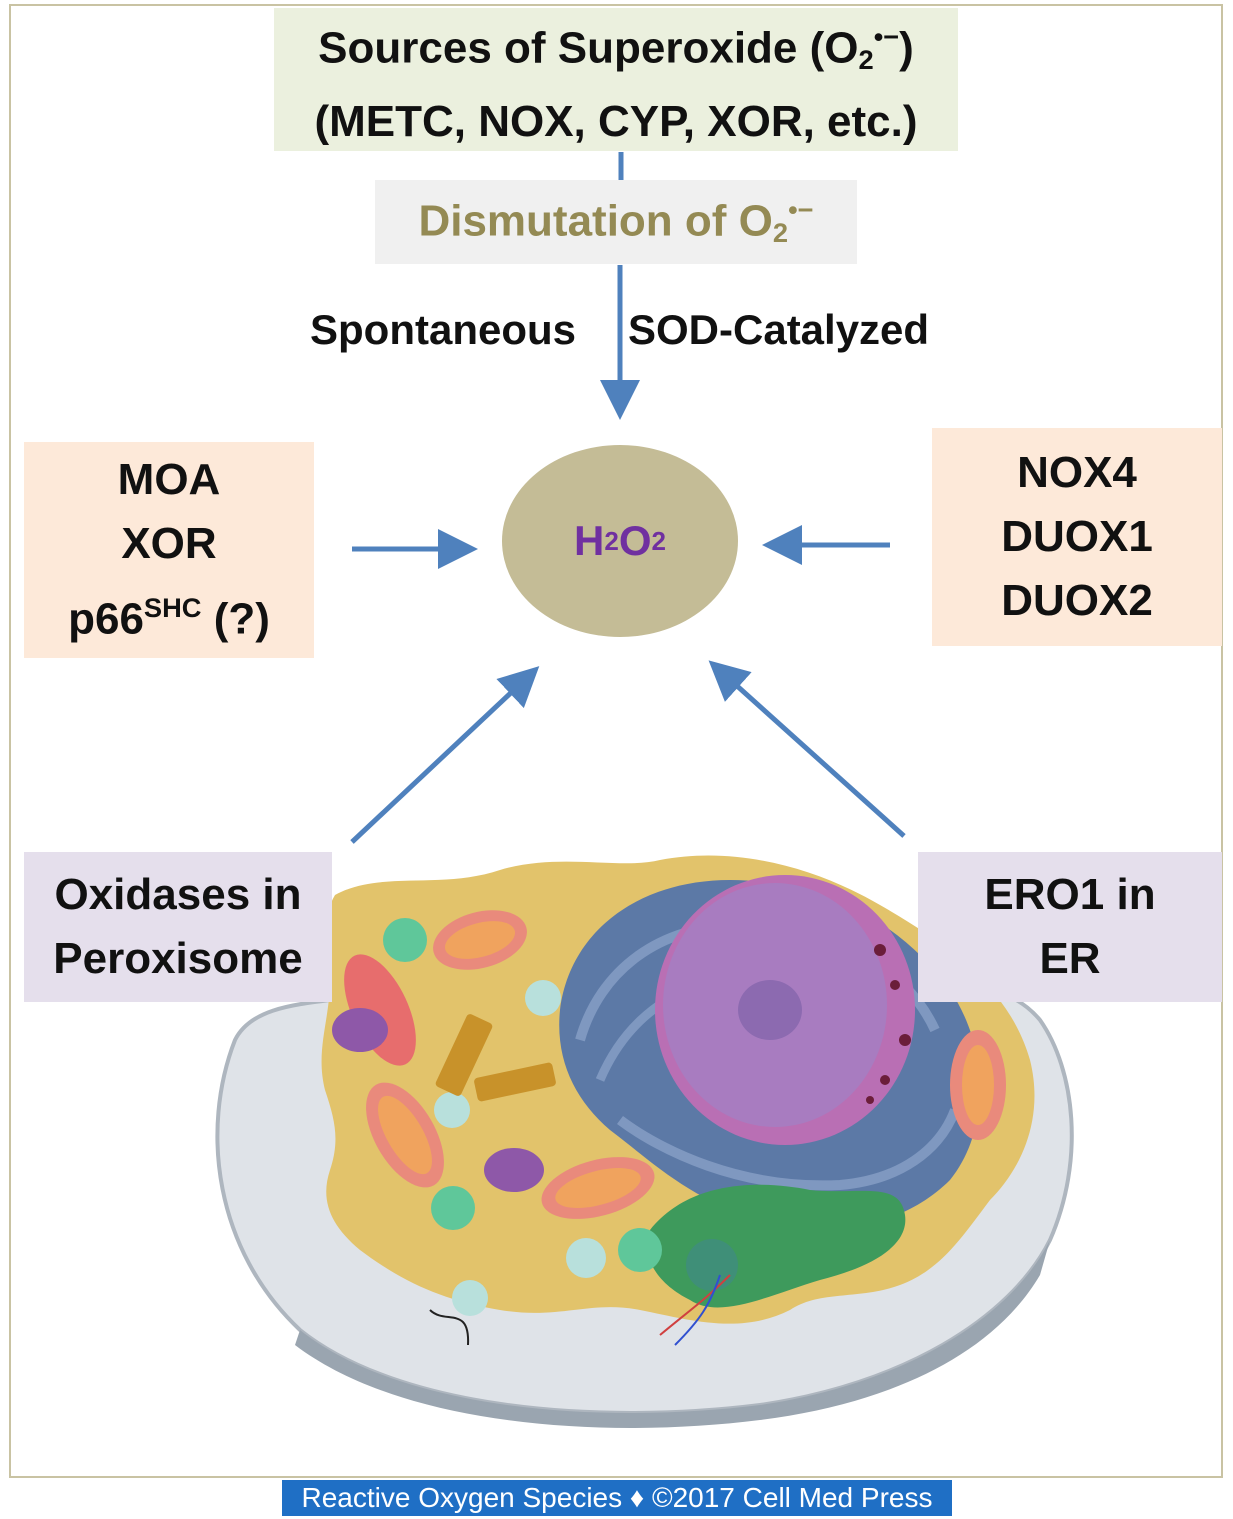  I want to click on duox1-label: DUOX1, so click(1077, 536).